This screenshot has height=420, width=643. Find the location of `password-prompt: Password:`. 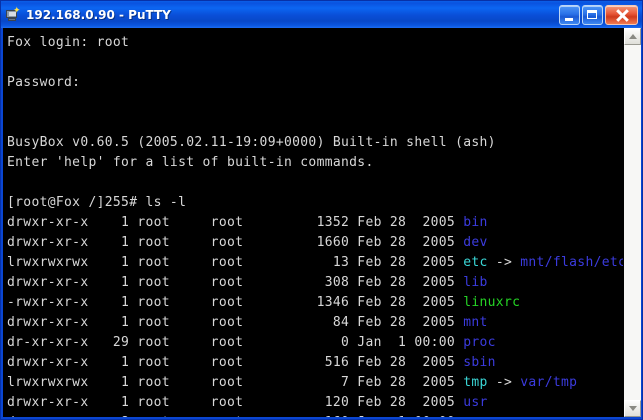

password-prompt: Password: is located at coordinates (44, 82).